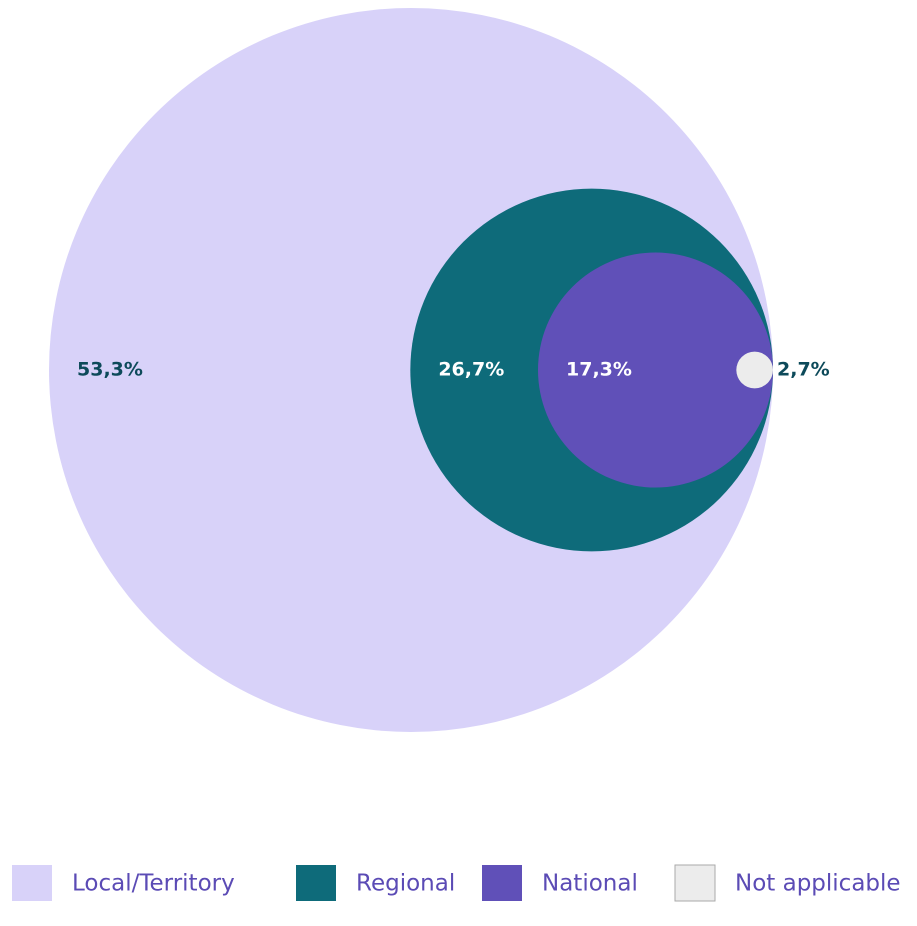  Describe the element at coordinates (818, 884) in the screenshot. I see `legend-label: Not applicable` at that location.